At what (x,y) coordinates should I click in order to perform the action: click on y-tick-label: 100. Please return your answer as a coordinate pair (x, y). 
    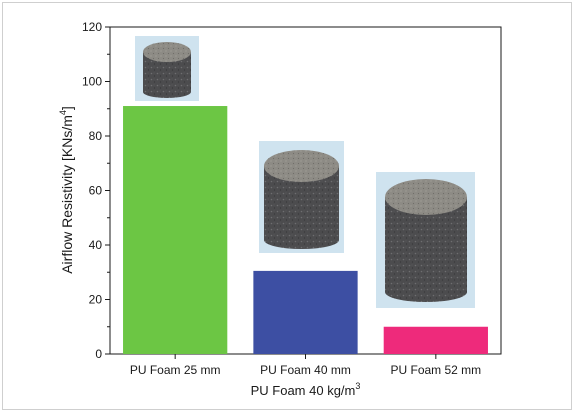
    Looking at the image, I should click on (92, 82).